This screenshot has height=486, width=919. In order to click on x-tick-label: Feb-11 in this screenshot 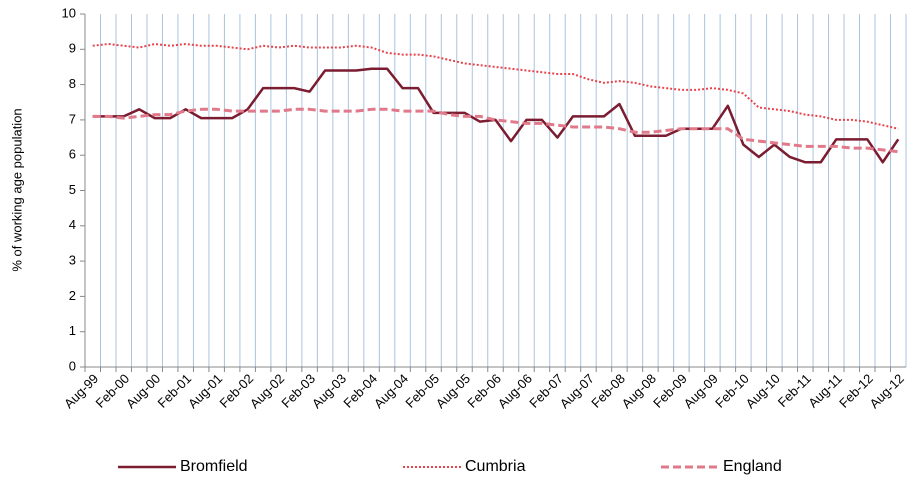, I will do `click(794, 390)`.